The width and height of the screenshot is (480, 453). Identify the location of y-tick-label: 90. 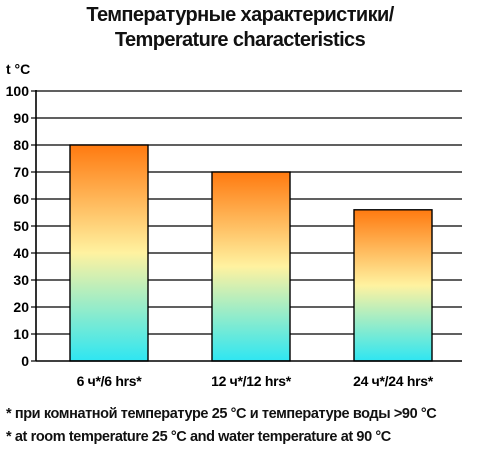
(21, 118).